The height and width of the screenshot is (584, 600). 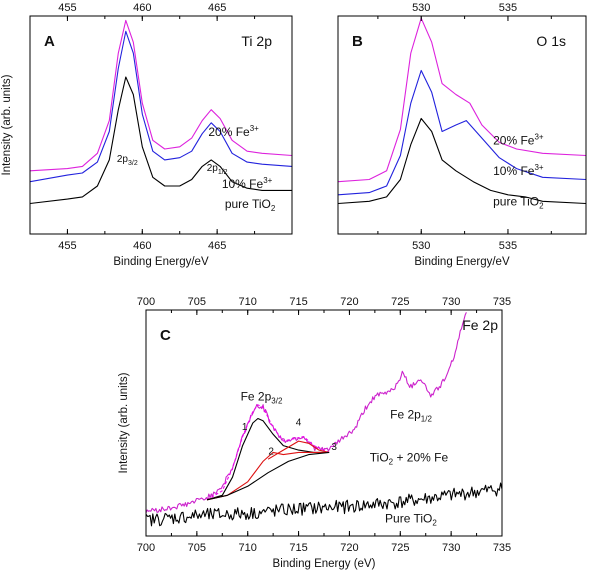 What do you see at coordinates (248, 302) in the screenshot?
I see `xtick-top-label-c-2: 710` at bounding box center [248, 302].